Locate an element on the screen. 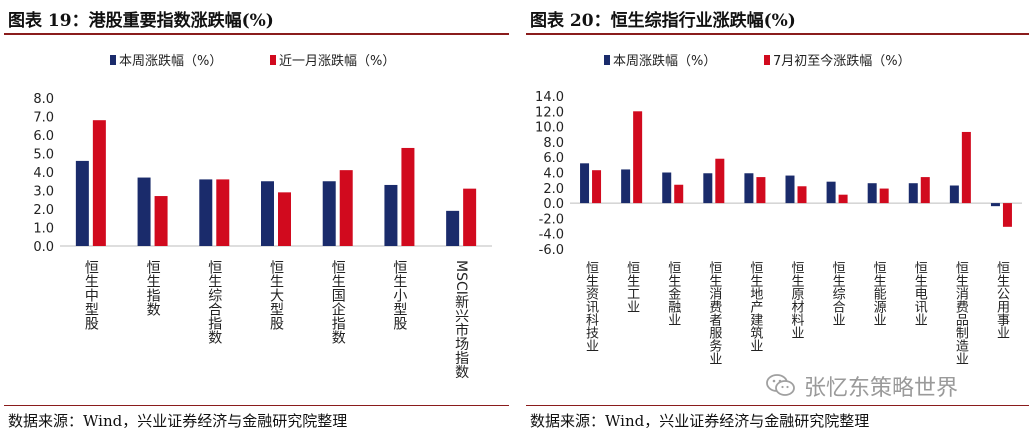 The height and width of the screenshot is (433, 1035). left-figure-title: 图表 19：港股重要指数涨跌幅(%) is located at coordinates (141, 21).